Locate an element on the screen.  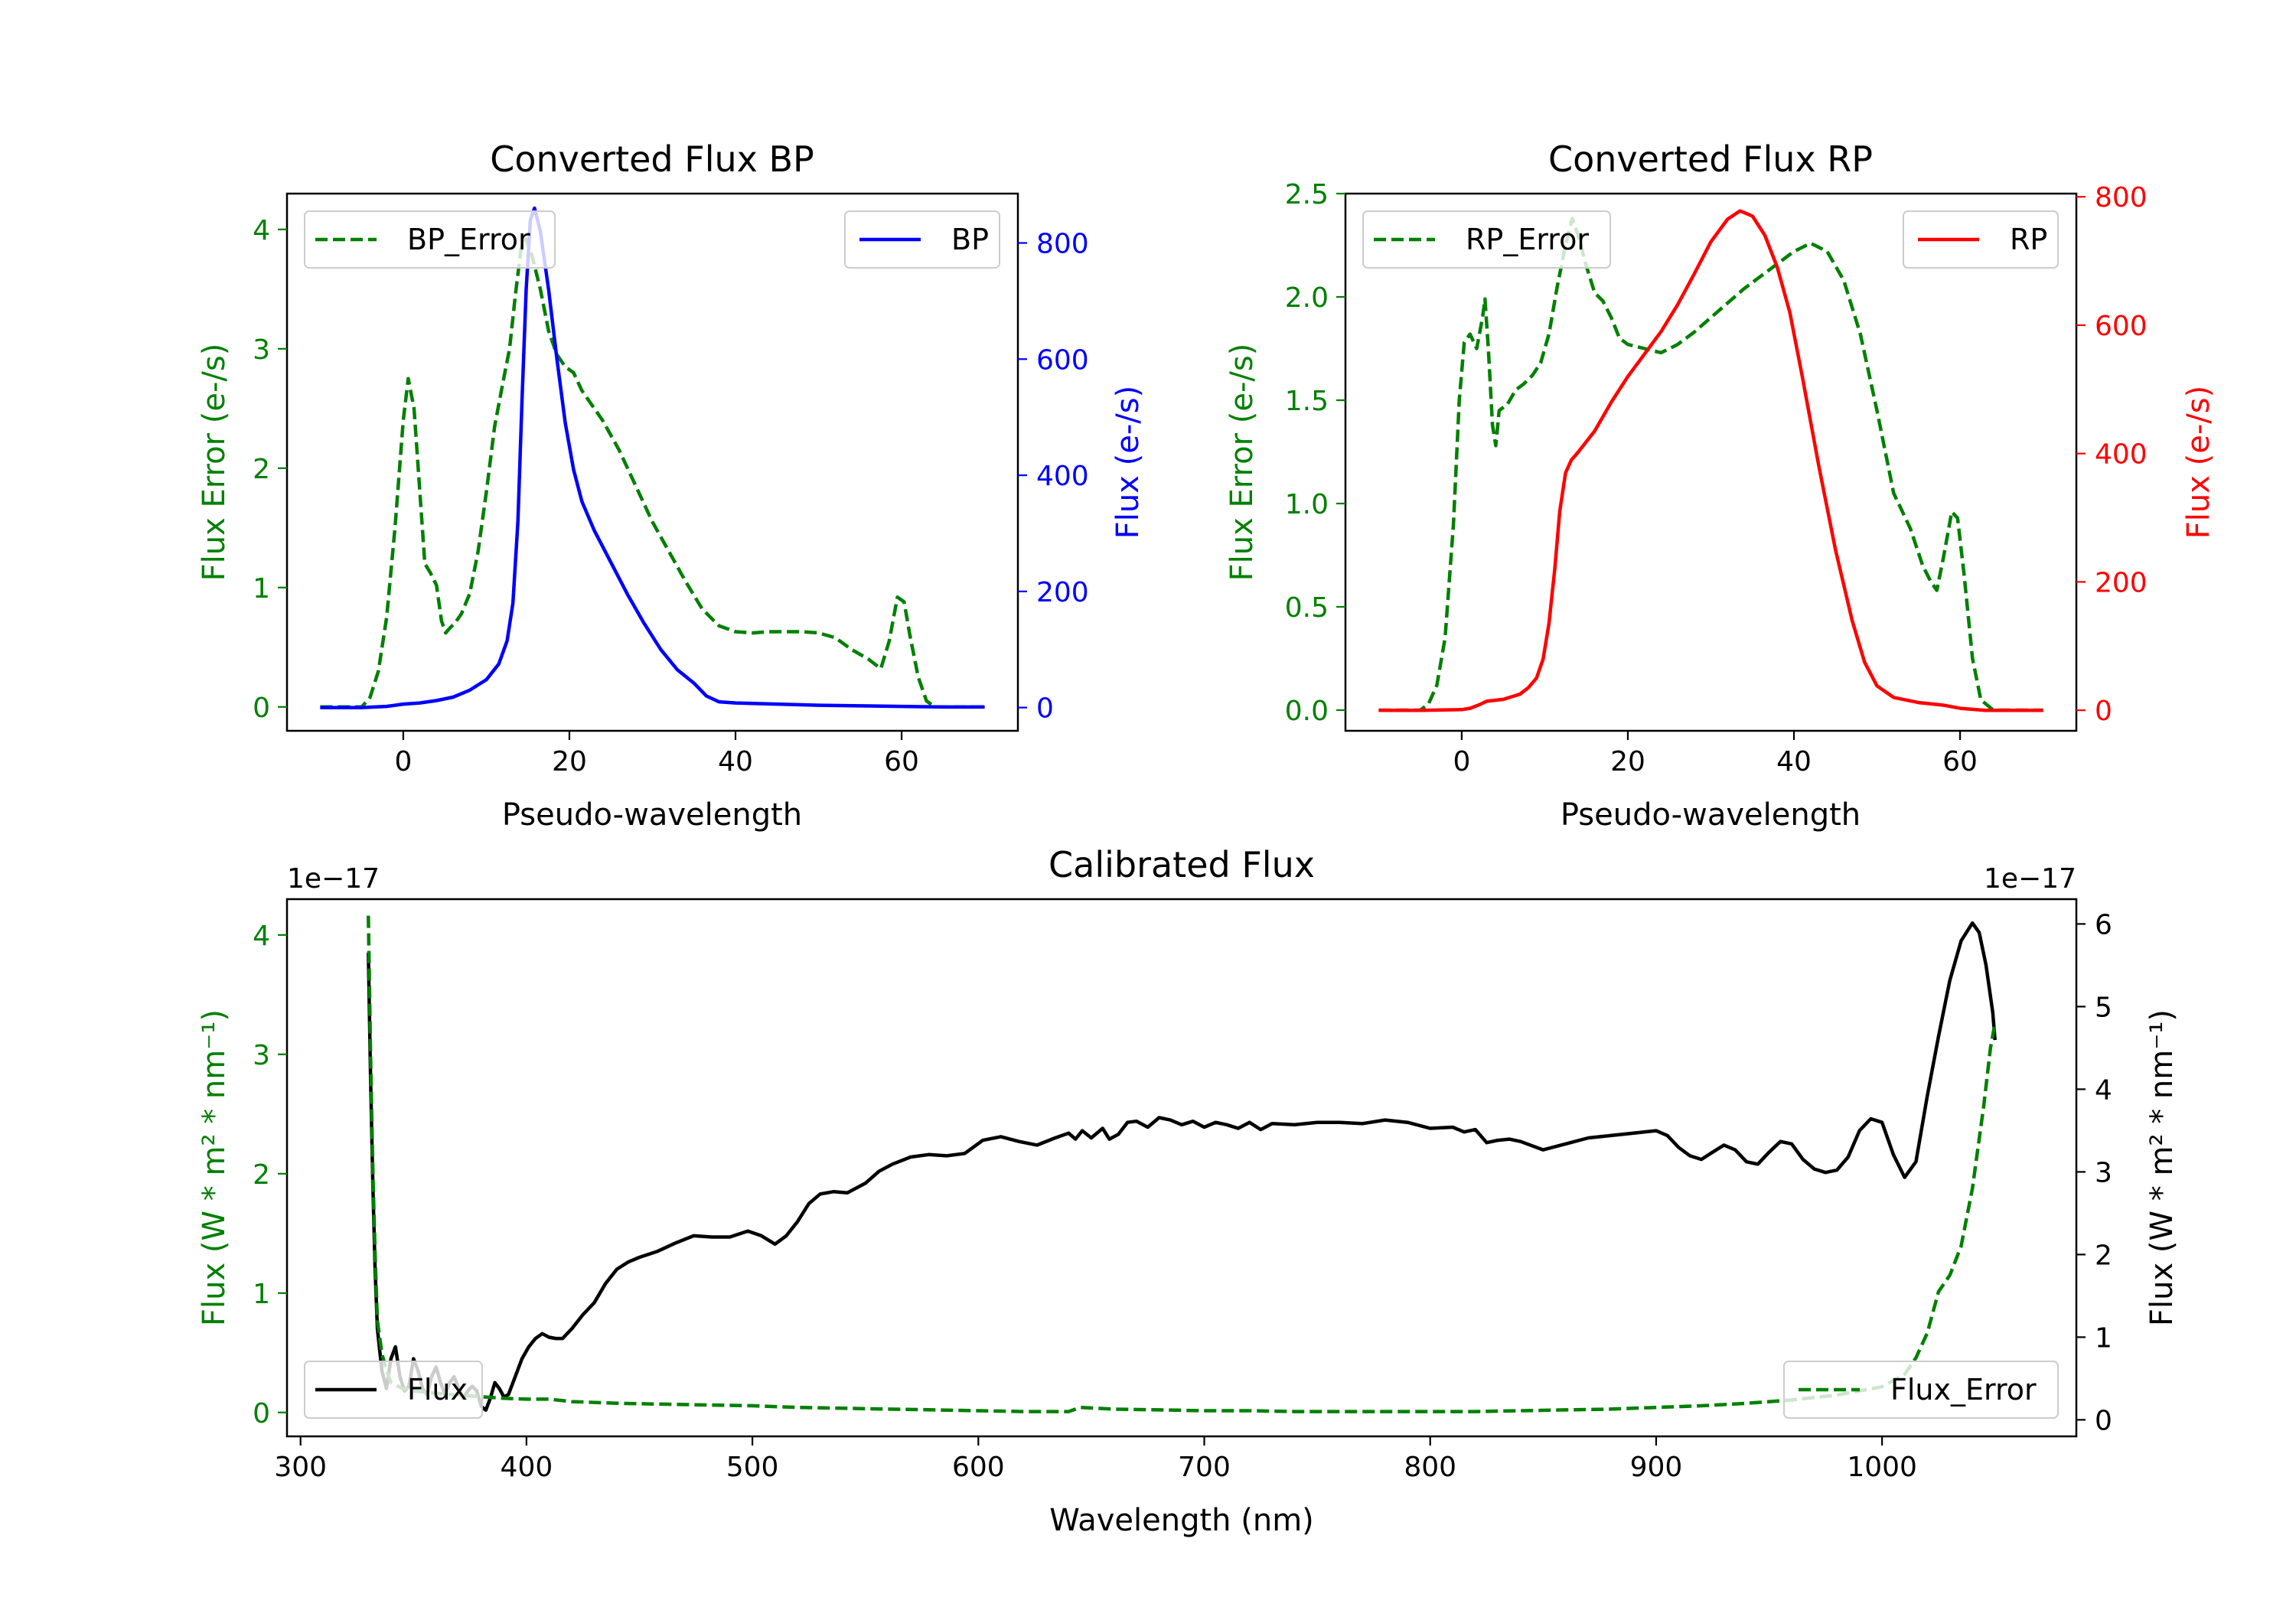
rp-line-rp-error is located at coordinates (1710, 464).